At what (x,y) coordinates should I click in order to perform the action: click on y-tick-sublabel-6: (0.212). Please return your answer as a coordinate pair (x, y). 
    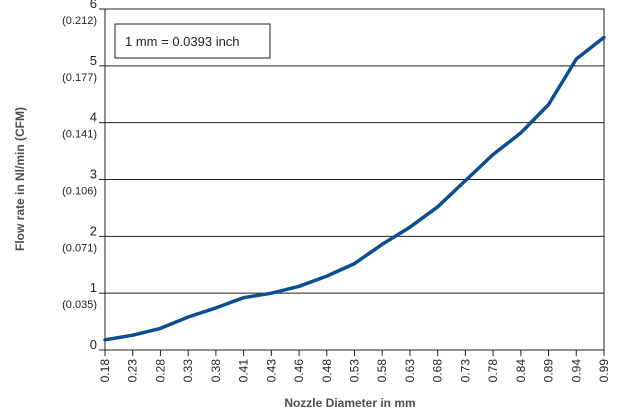
    Looking at the image, I should click on (79, 21).